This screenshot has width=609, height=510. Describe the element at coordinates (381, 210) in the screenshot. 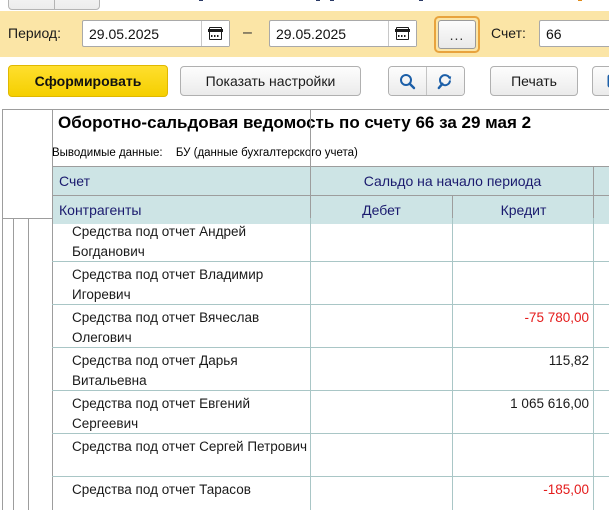

I see `header-debit-cell: Дебет` at that location.